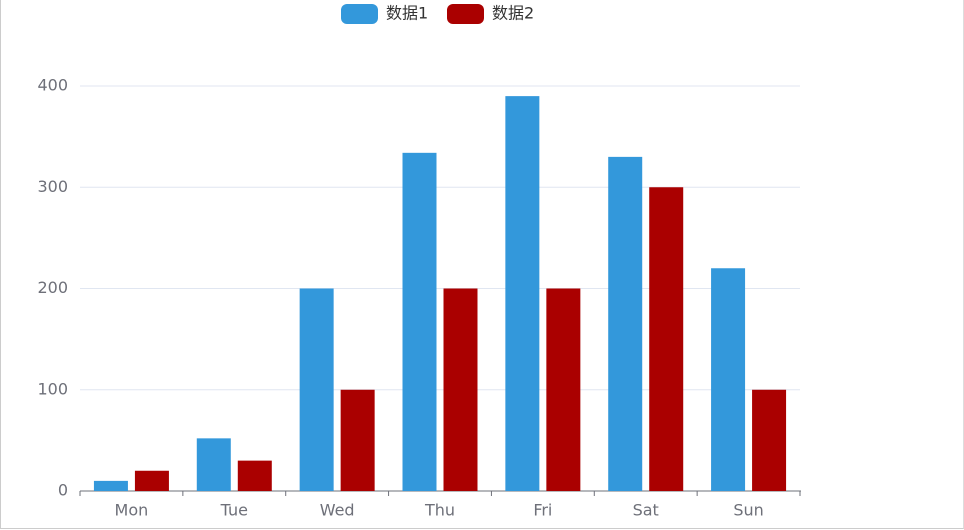  What do you see at coordinates (52, 85) in the screenshot?
I see `y-tick-label: 400` at bounding box center [52, 85].